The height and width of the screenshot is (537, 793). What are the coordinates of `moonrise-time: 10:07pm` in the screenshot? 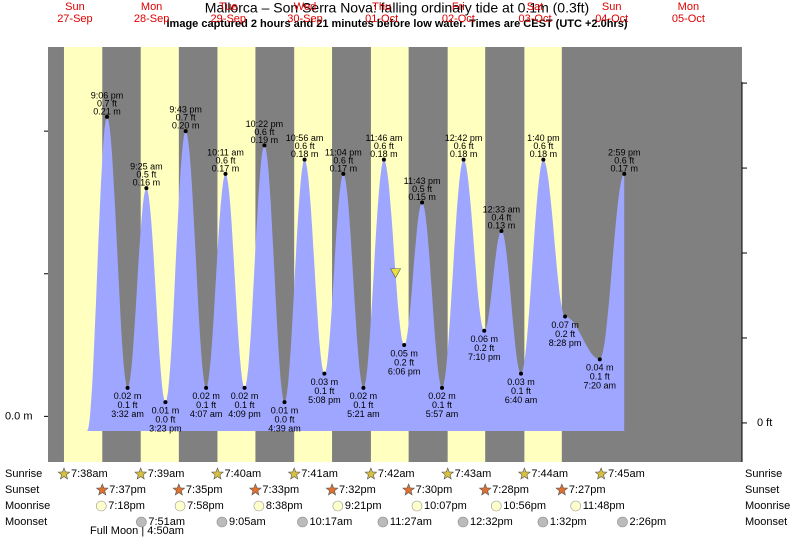 It's located at (445, 506).